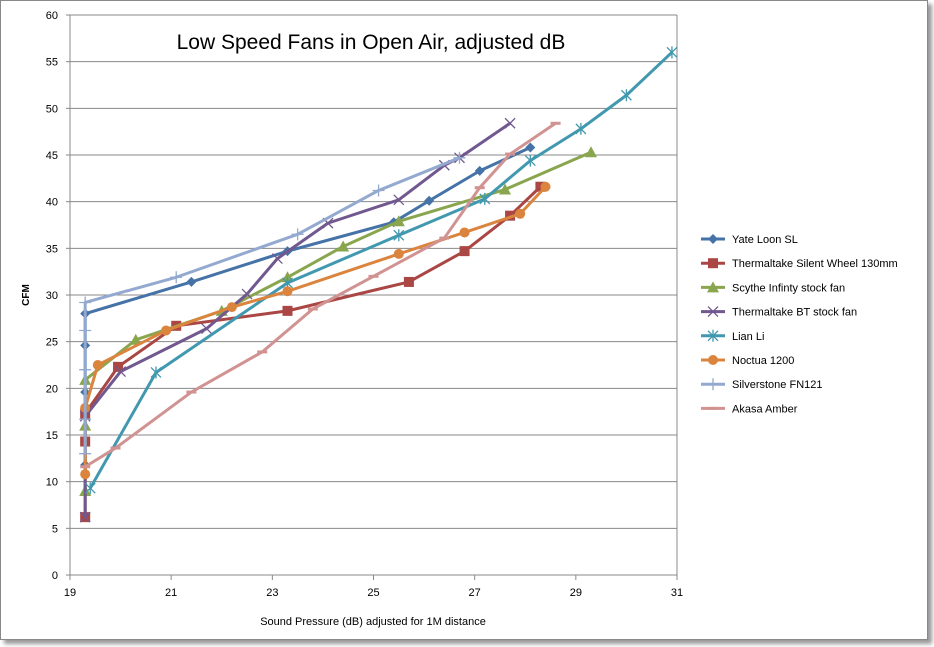  What do you see at coordinates (70, 593) in the screenshot?
I see `x-tick-label: 19` at bounding box center [70, 593].